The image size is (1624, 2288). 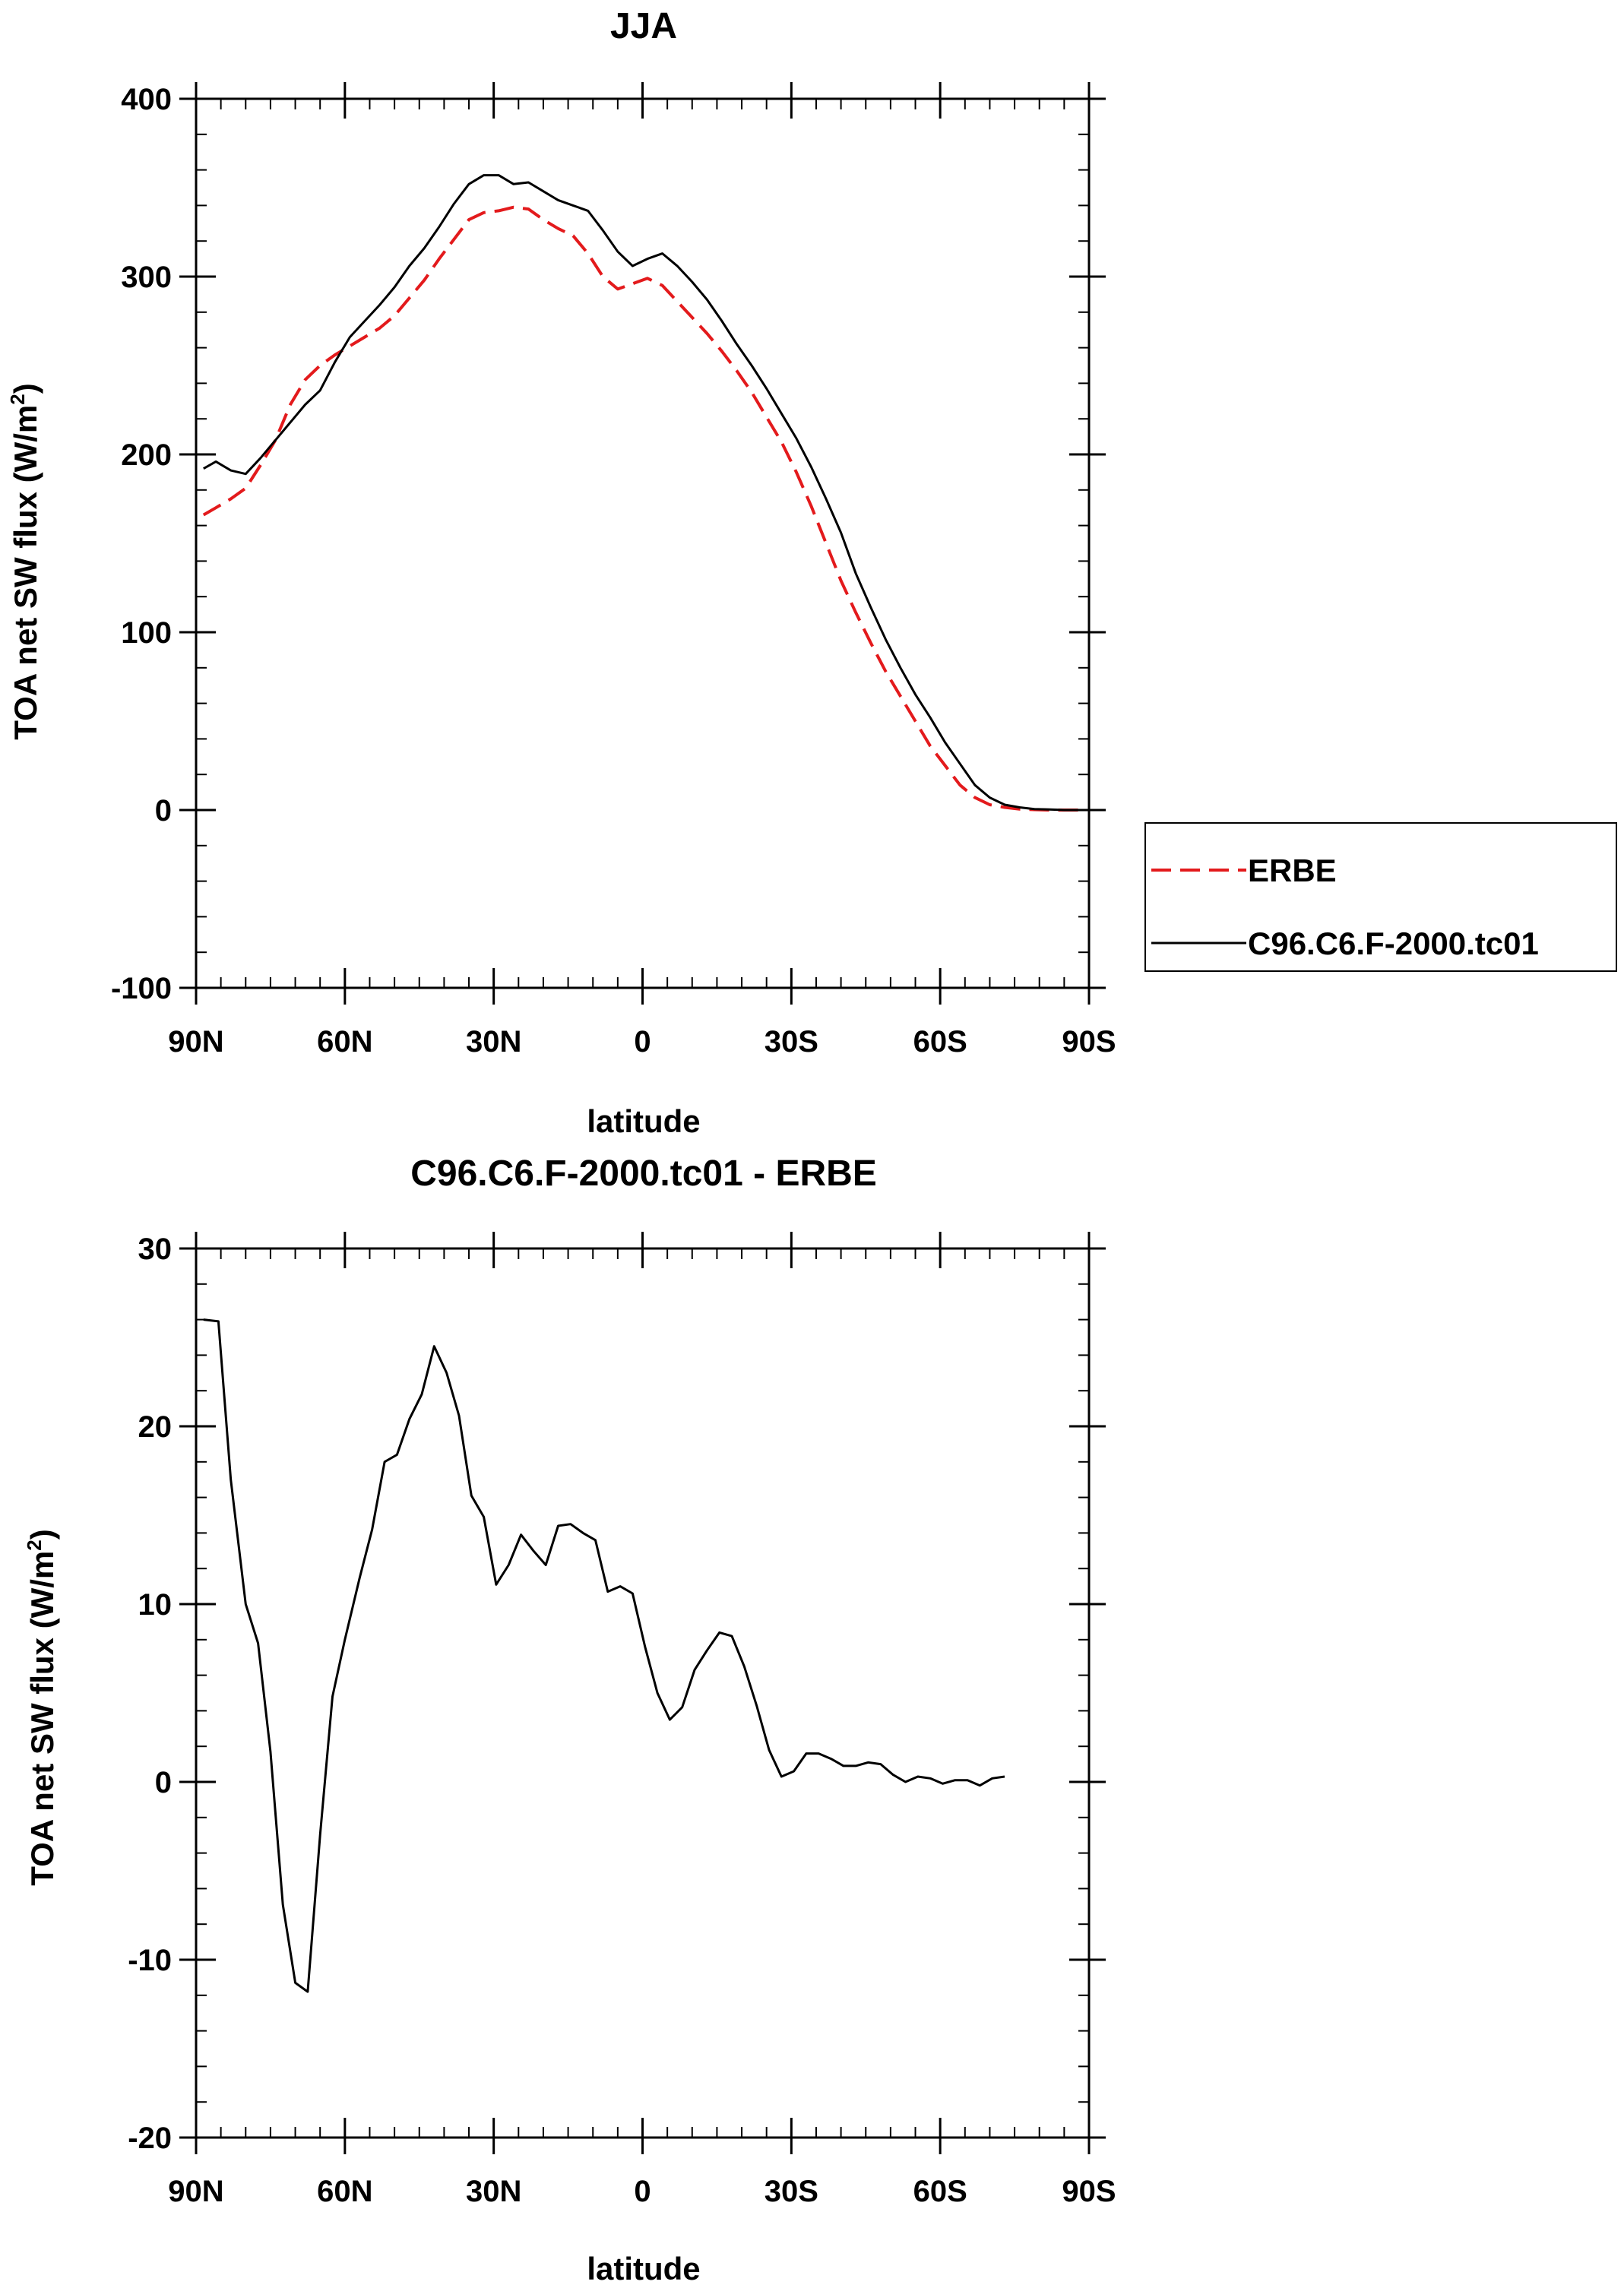 I want to click on top-panel-ylabel: TOA net SW flux (W/m2), so click(x=25, y=561).